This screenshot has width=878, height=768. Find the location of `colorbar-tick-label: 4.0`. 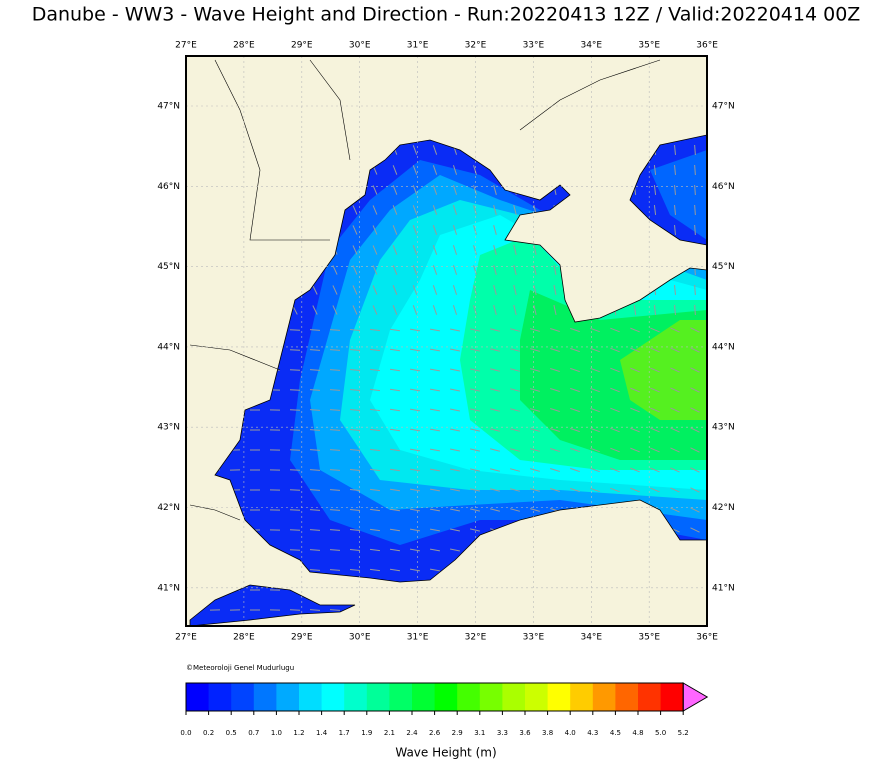

colorbar-tick-label: 4.0 is located at coordinates (570, 733).